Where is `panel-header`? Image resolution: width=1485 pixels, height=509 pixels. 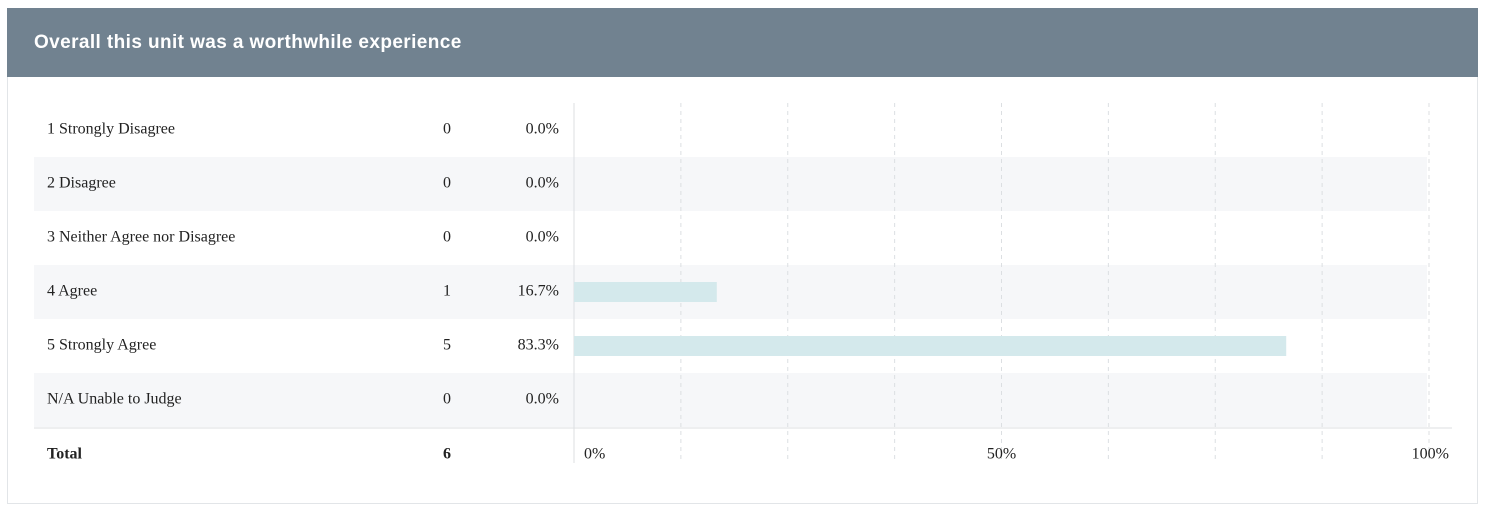 panel-header is located at coordinates (742, 42).